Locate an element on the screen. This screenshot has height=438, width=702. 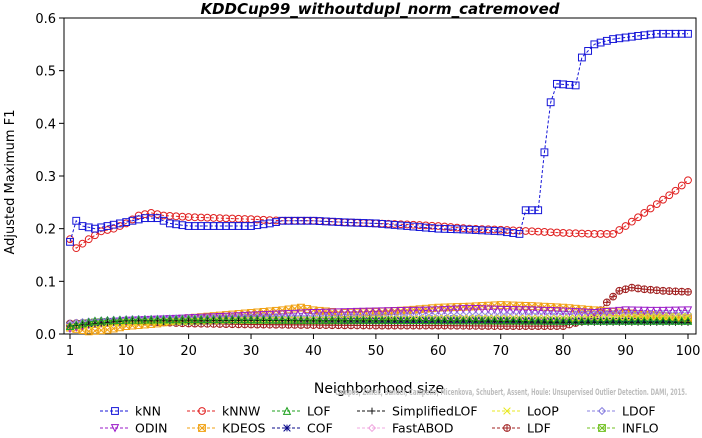
legend-label: kNNW is located at coordinates (241, 411).